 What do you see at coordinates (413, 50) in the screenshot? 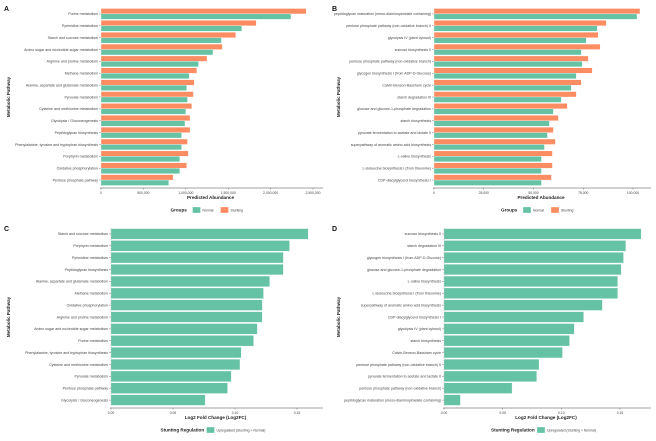
I see `category-label: sucrose biosynthesis II` at bounding box center [413, 50].